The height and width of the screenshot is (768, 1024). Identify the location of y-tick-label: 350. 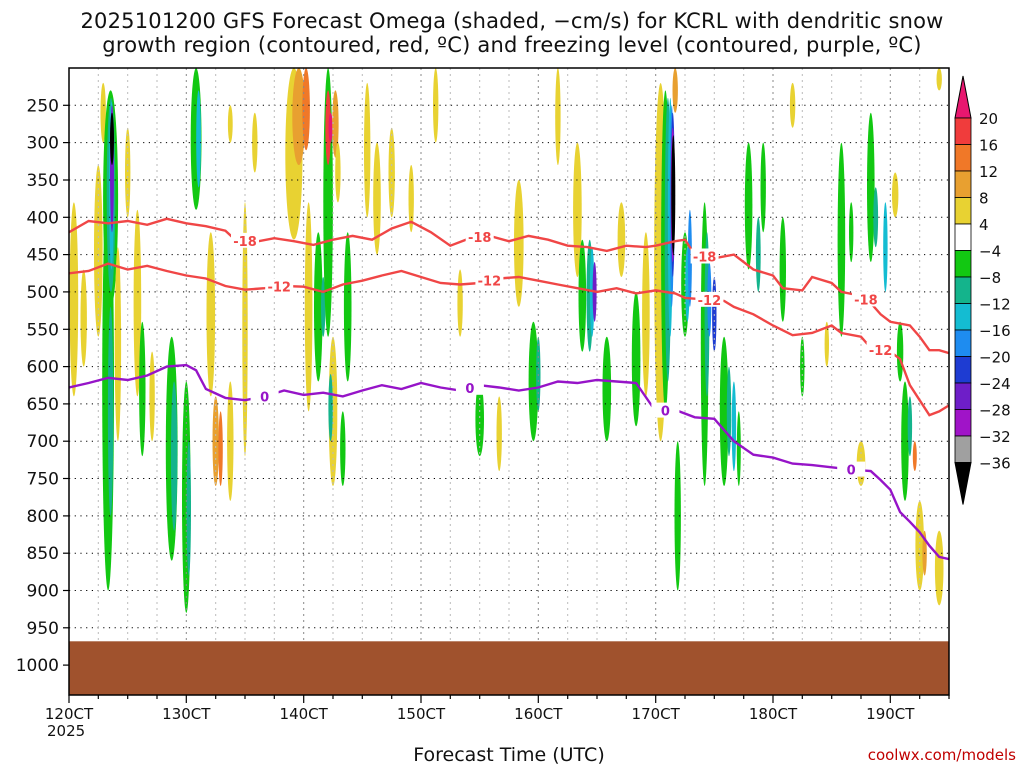
(43, 181).